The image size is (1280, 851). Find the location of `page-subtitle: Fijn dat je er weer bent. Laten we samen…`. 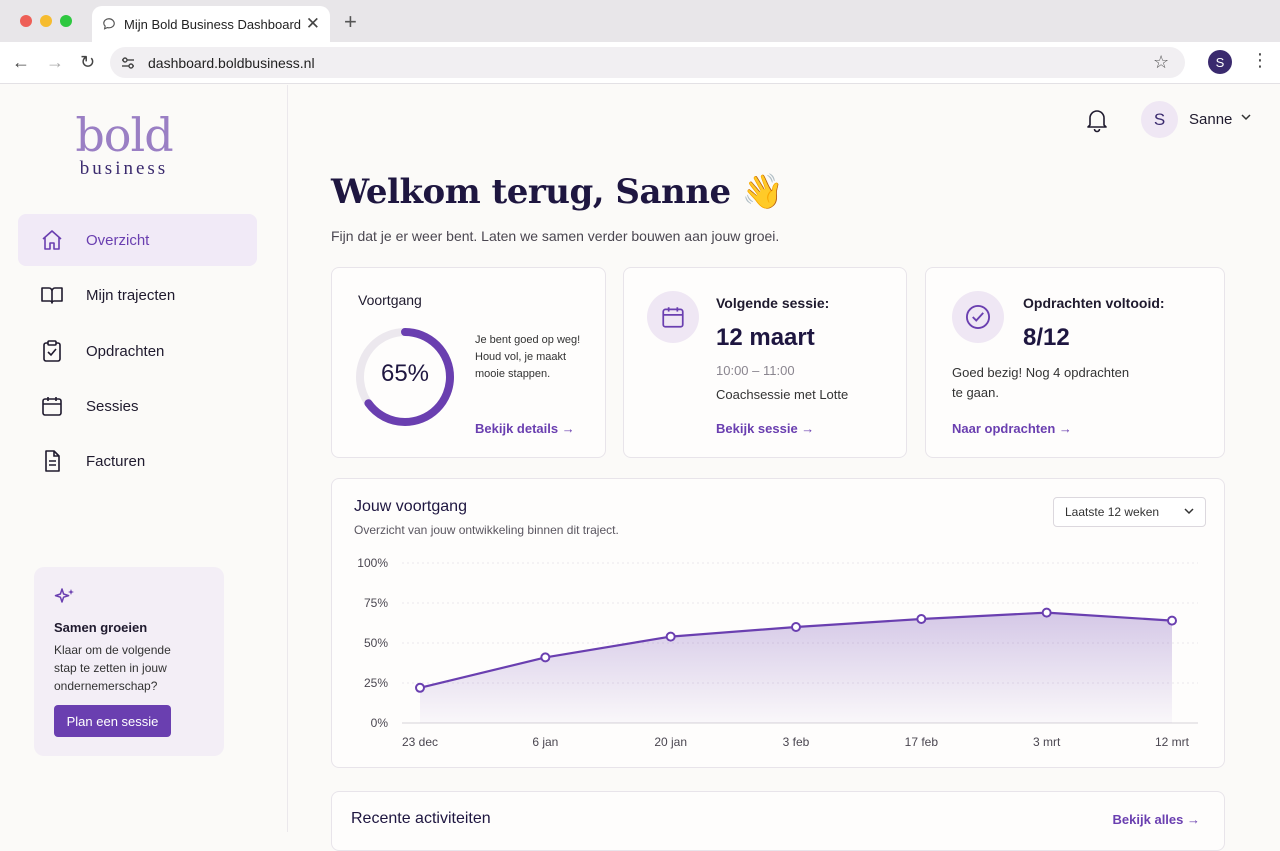

page-subtitle: Fijn dat je er weer bent. Laten we samen… is located at coordinates (555, 236).